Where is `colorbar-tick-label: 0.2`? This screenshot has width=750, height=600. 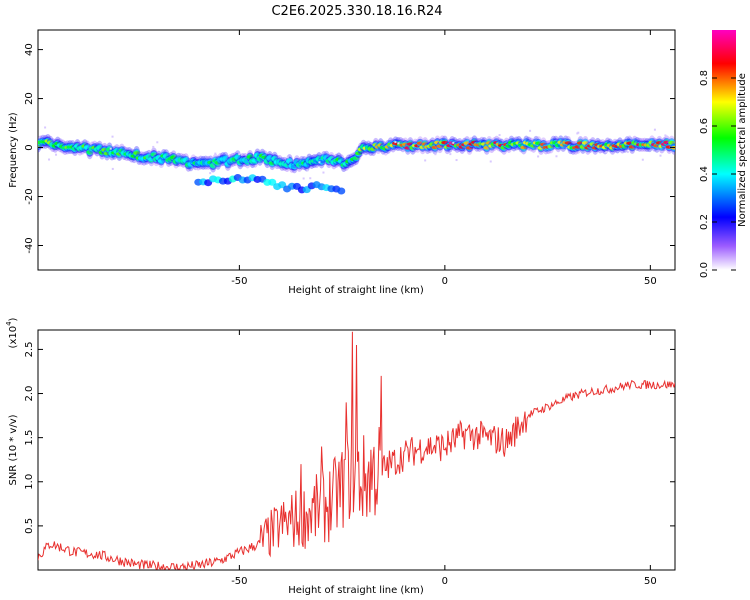
colorbar-tick-label: 0.2 is located at coordinates (704, 222).